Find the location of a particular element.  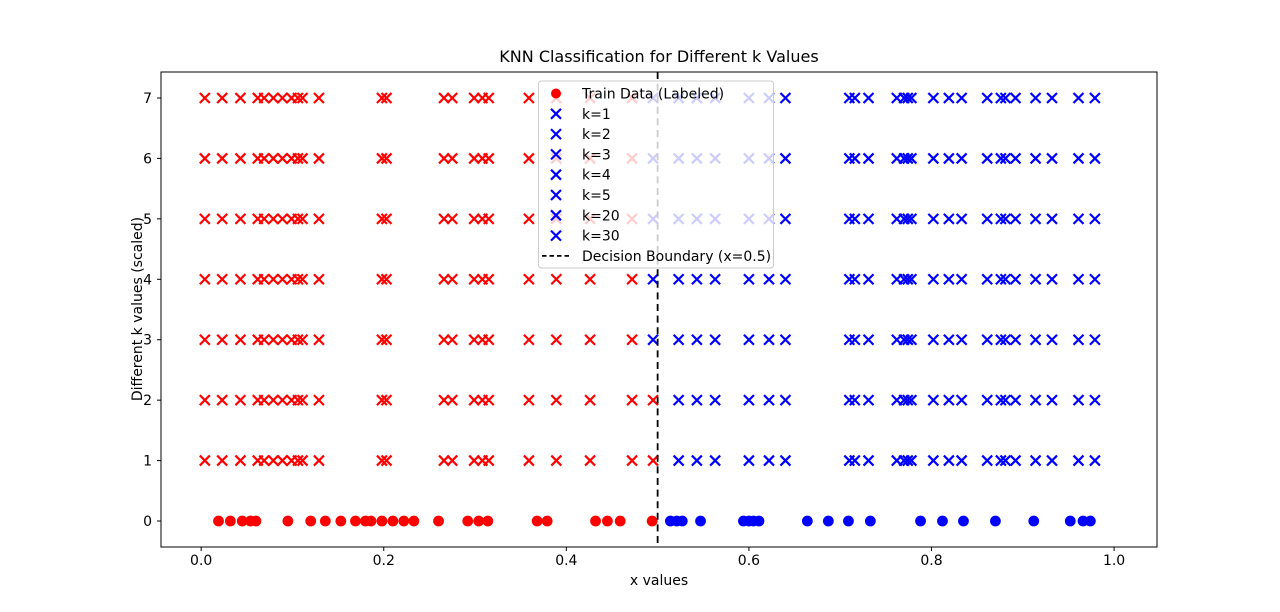

legend-entry: Train Data (Labeled) is located at coordinates (637, 95).